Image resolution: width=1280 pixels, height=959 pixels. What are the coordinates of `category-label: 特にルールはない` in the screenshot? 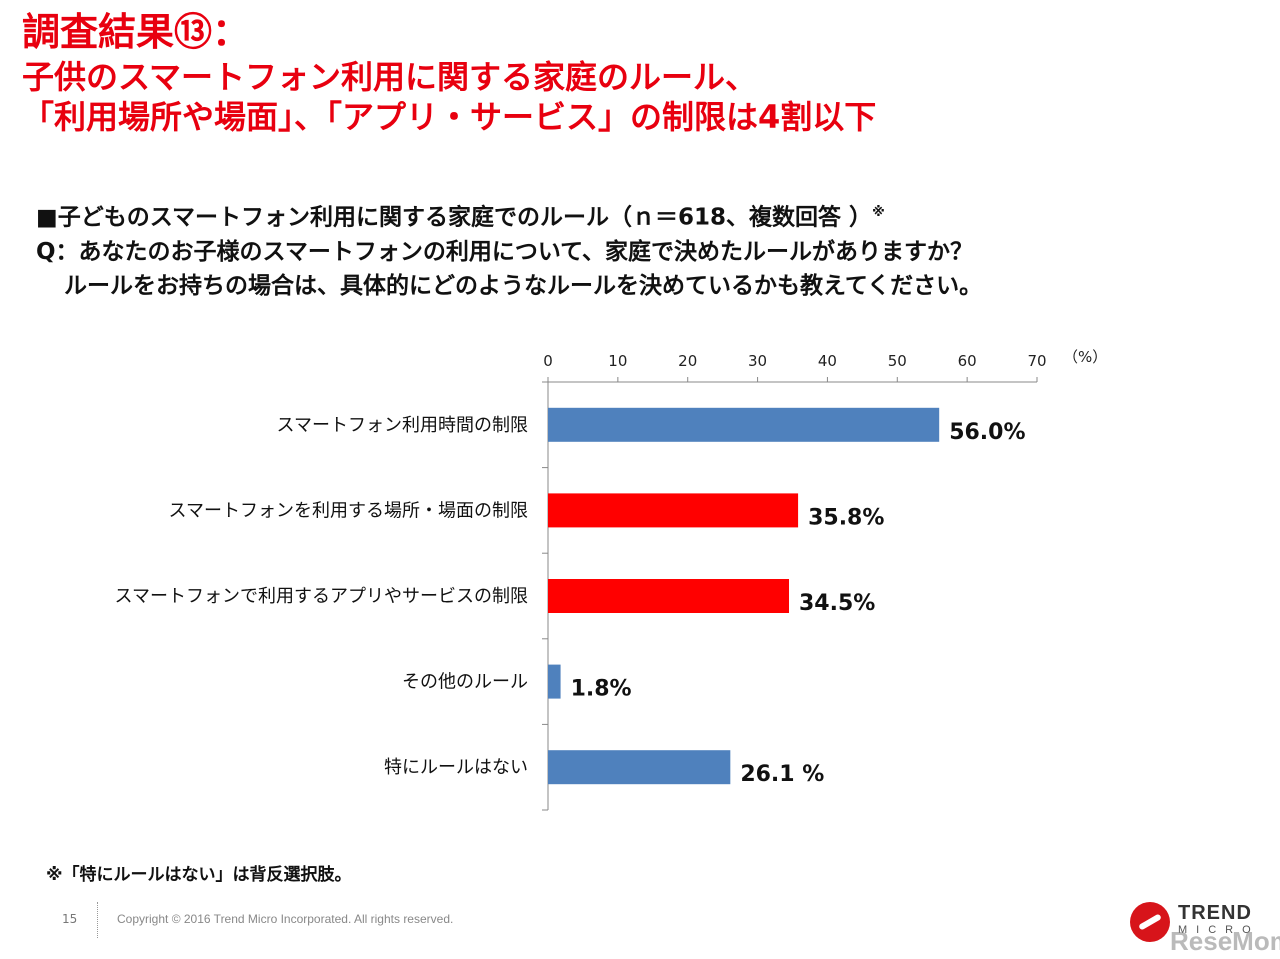 It's located at (456, 767).